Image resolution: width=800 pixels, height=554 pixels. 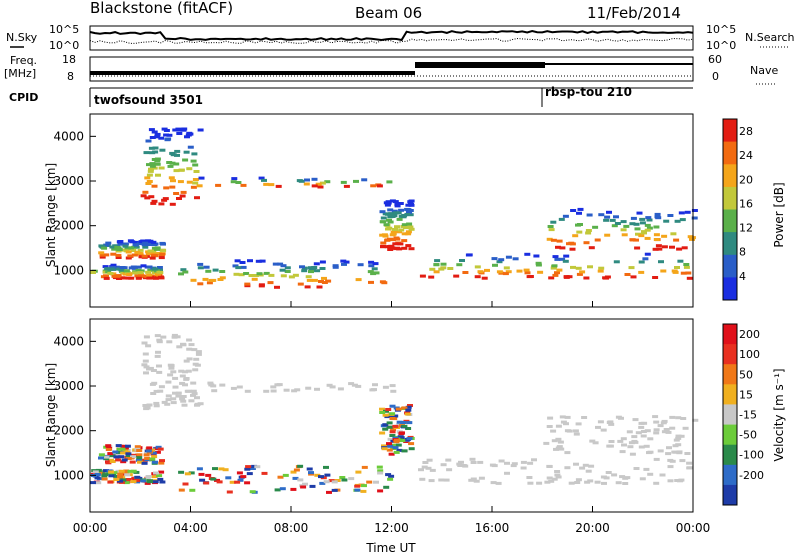 I want to click on nave-tick-top: 60, so click(x=715, y=59).